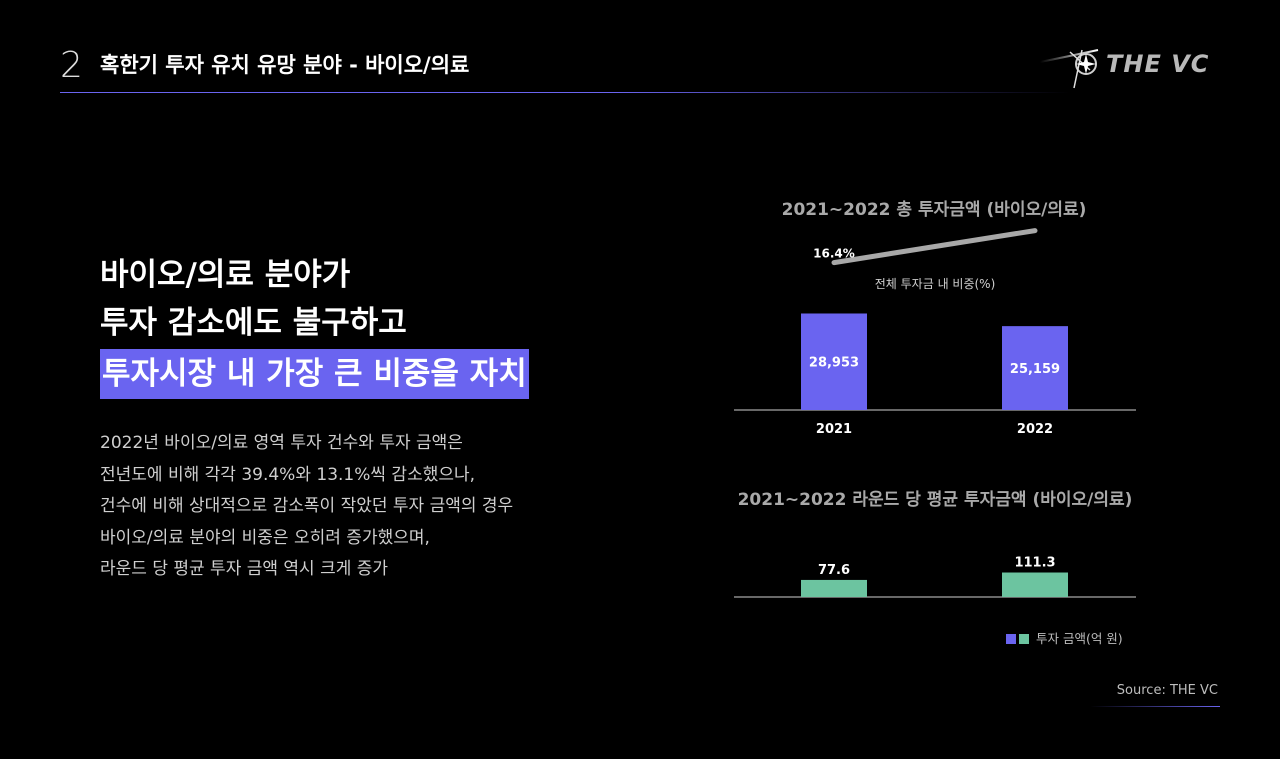 The width and height of the screenshot is (1280, 759). What do you see at coordinates (244, 569) in the screenshot?
I see `body-line: 라운드 당 평균 투자 금액 역시 크게 증가` at bounding box center [244, 569].